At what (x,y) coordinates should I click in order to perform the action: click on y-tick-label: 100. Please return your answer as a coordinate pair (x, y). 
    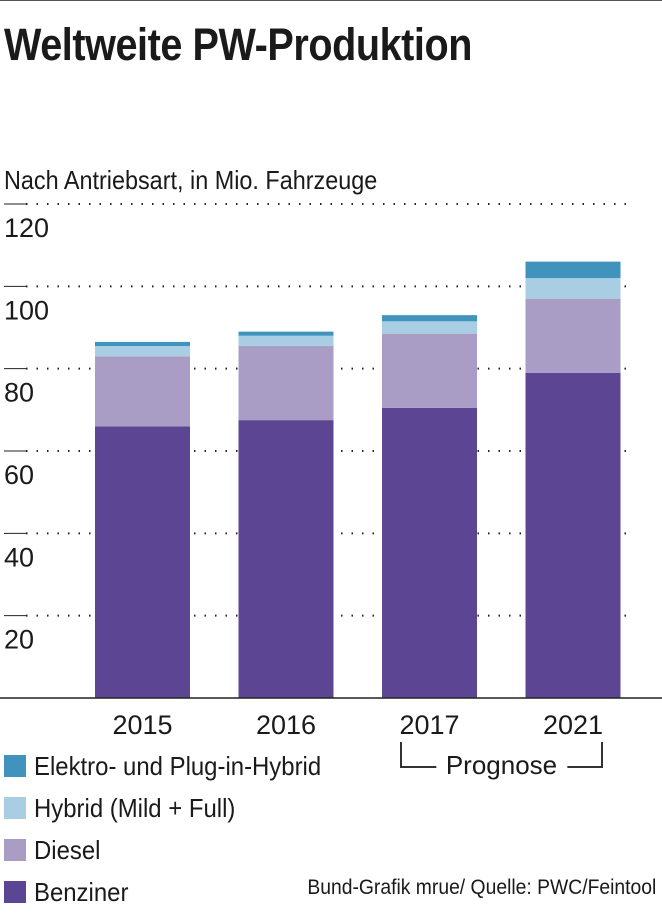
    Looking at the image, I should click on (26, 310).